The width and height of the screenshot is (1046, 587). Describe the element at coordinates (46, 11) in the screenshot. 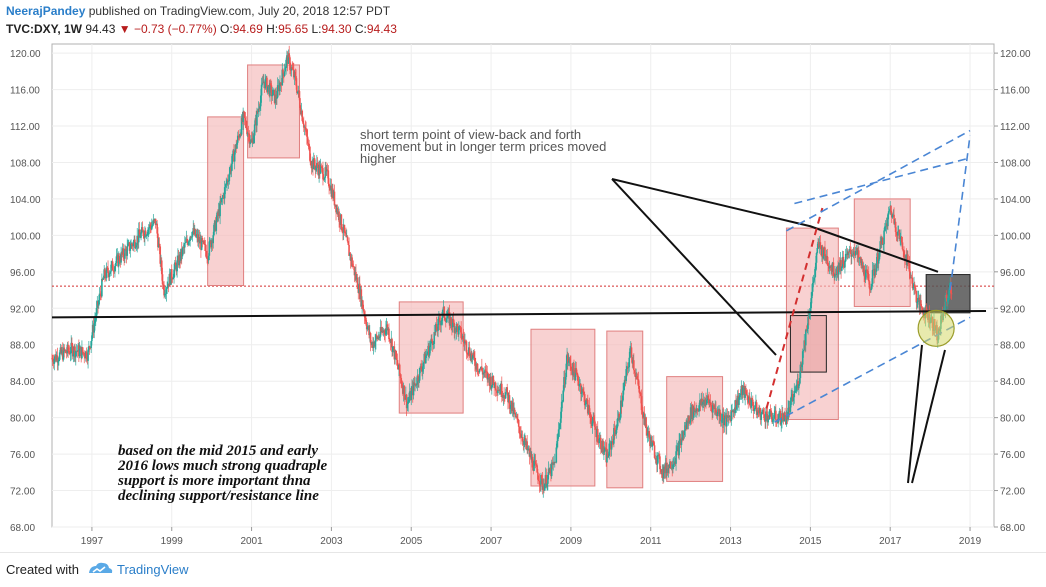

I see `author-link: NeerajPandey` at that location.